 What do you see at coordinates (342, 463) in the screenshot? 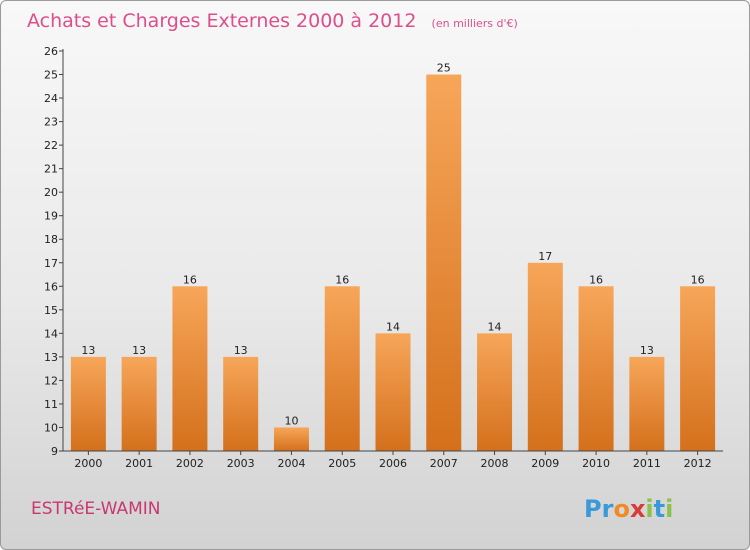
I see `x-tick-label: 2005` at bounding box center [342, 463].